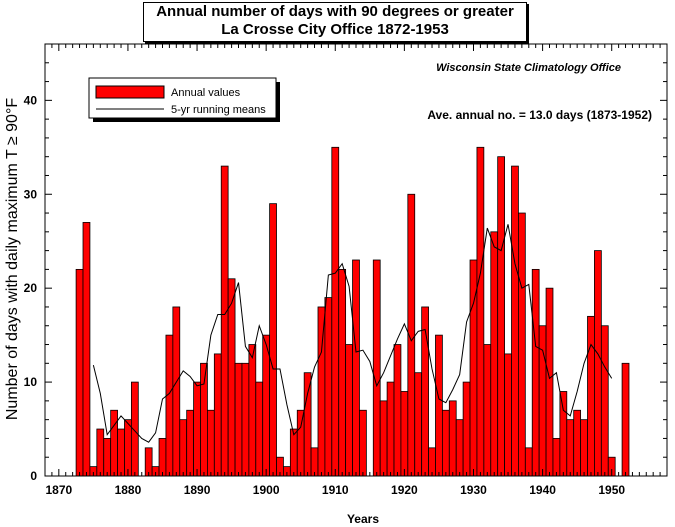 The height and width of the screenshot is (527, 675). Describe the element at coordinates (604, 401) in the screenshot. I see `bar-1949` at that location.